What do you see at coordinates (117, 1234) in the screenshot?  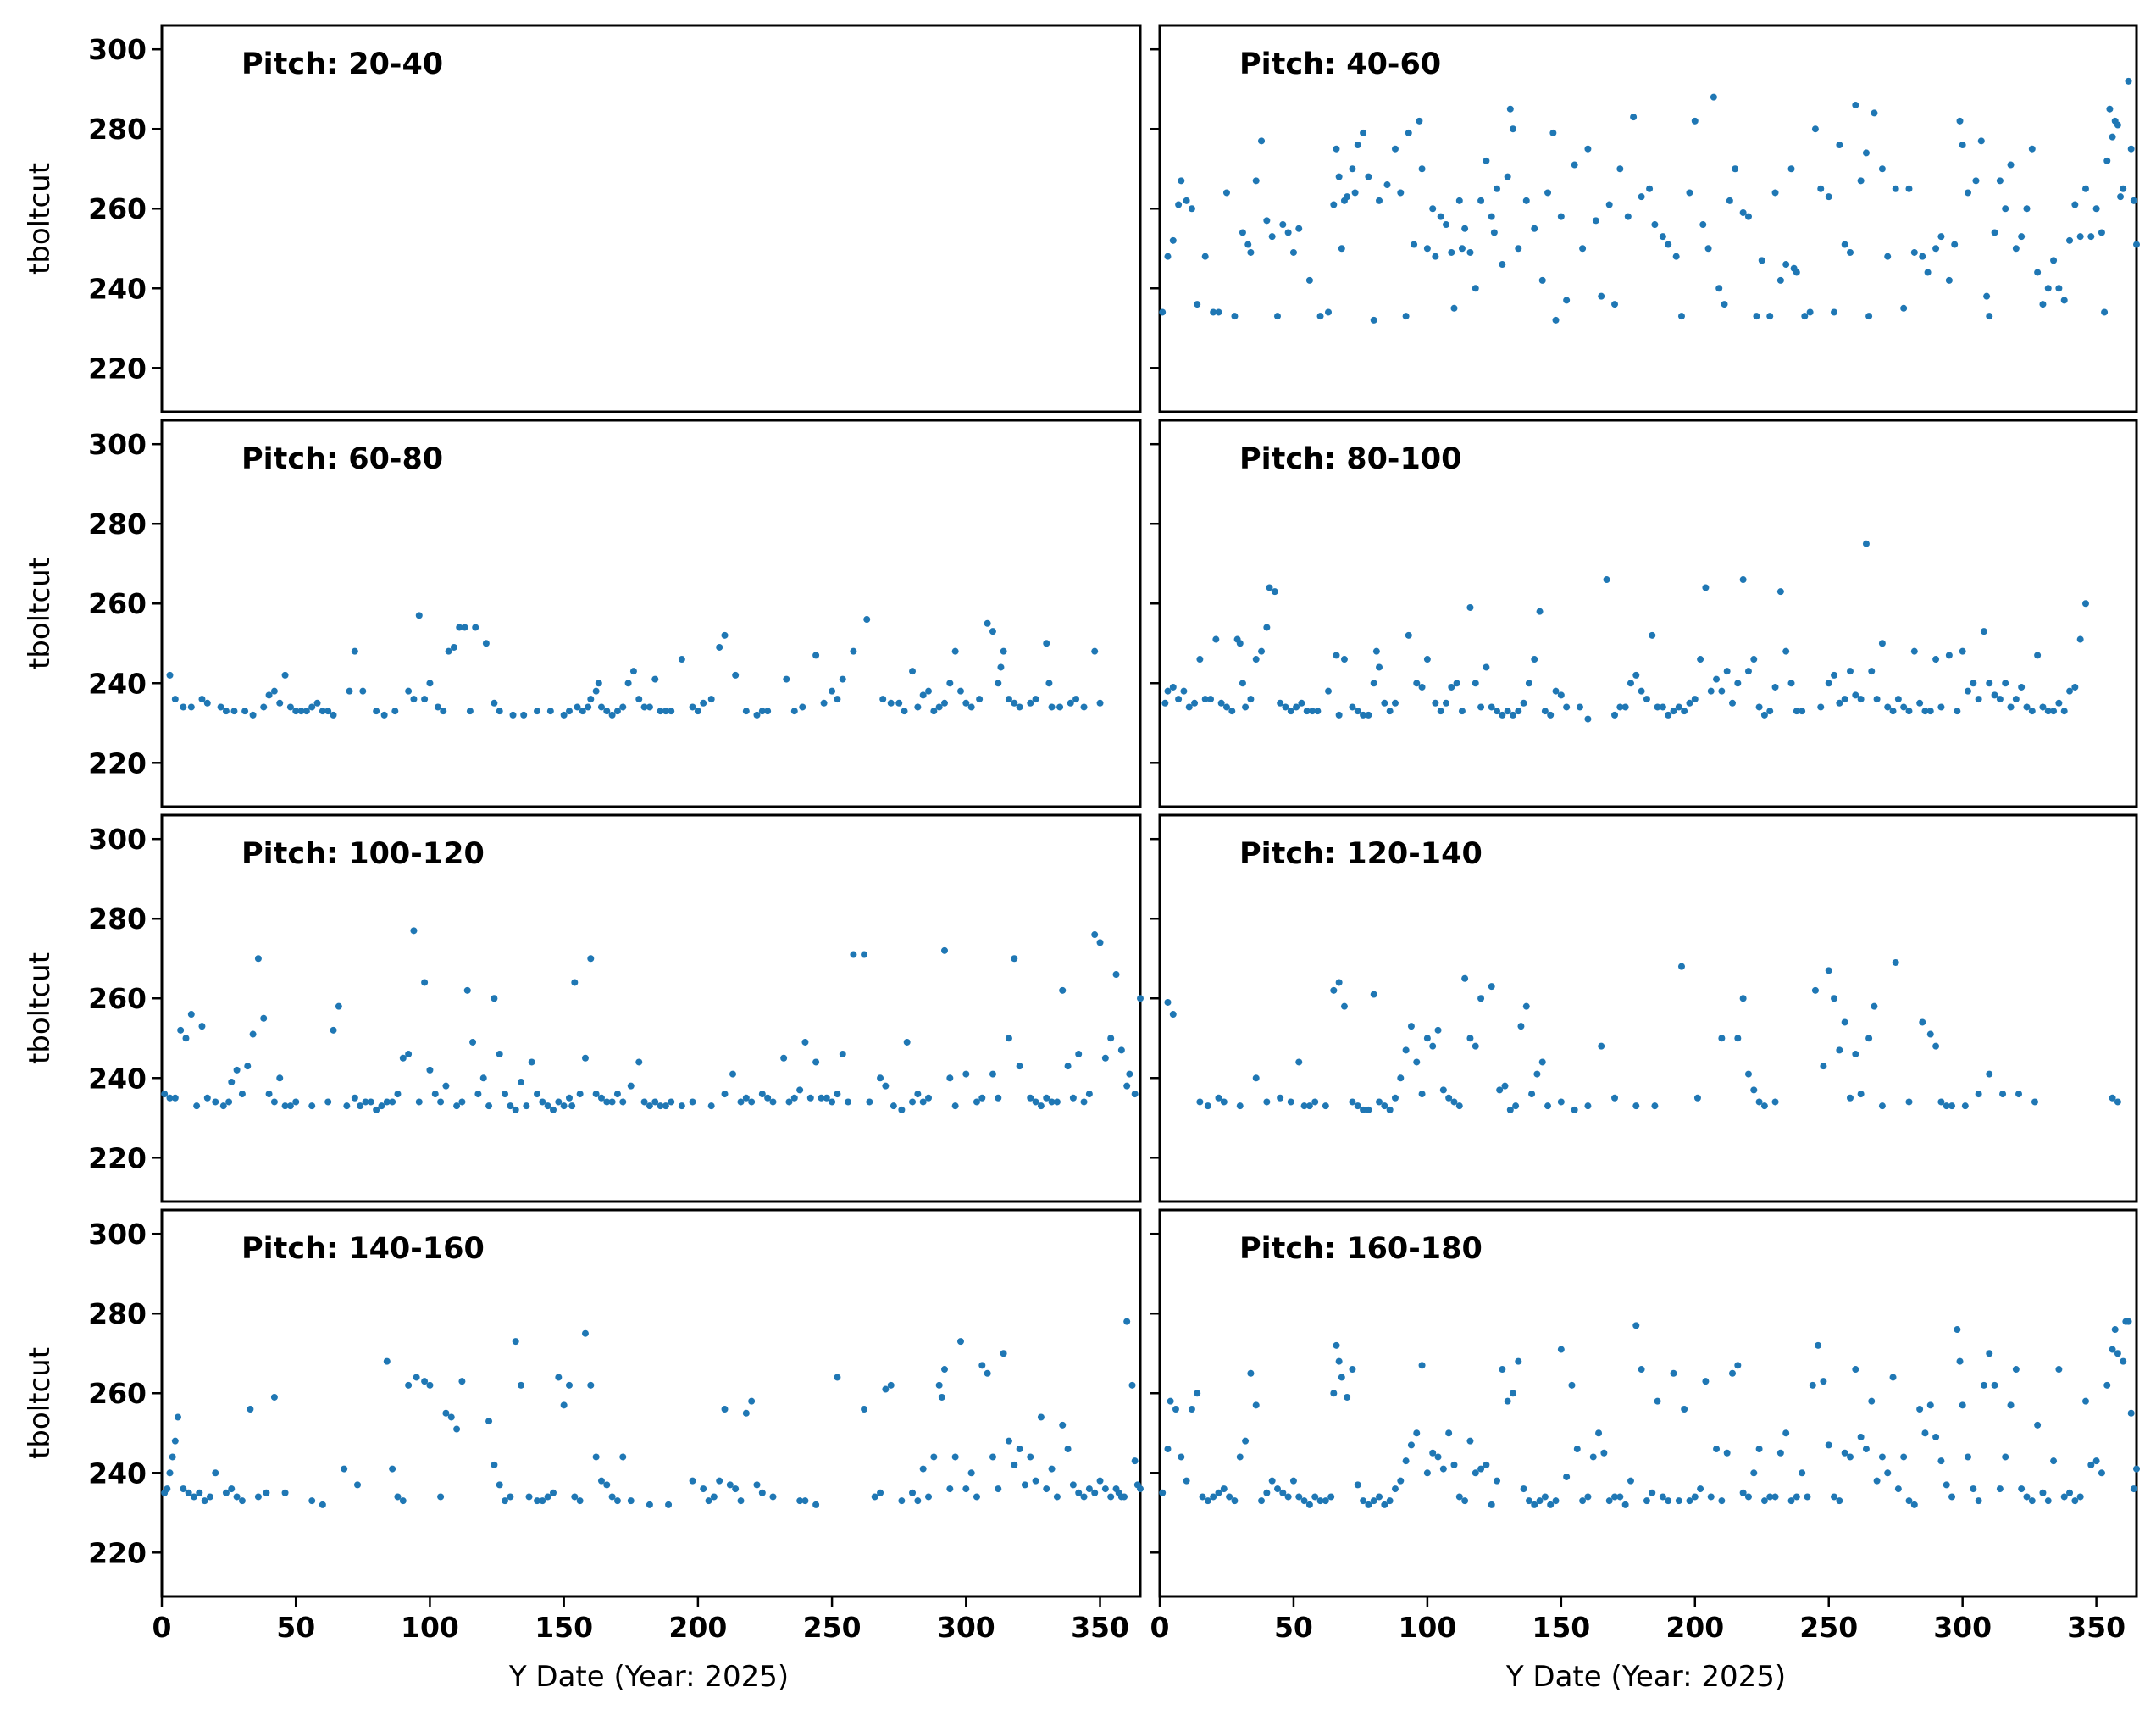 I see `y-tick-label: 300` at bounding box center [117, 1234].